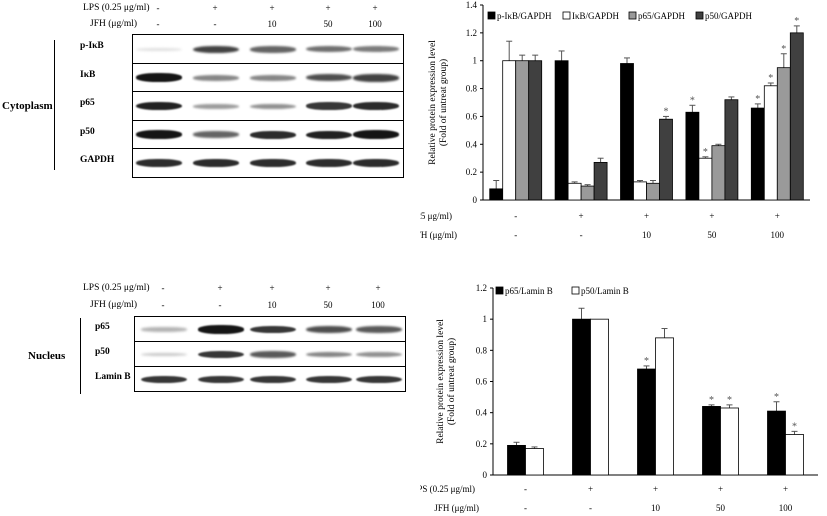 The image size is (827, 516). I want to click on nucleus-label: Nucleus, so click(47, 356).